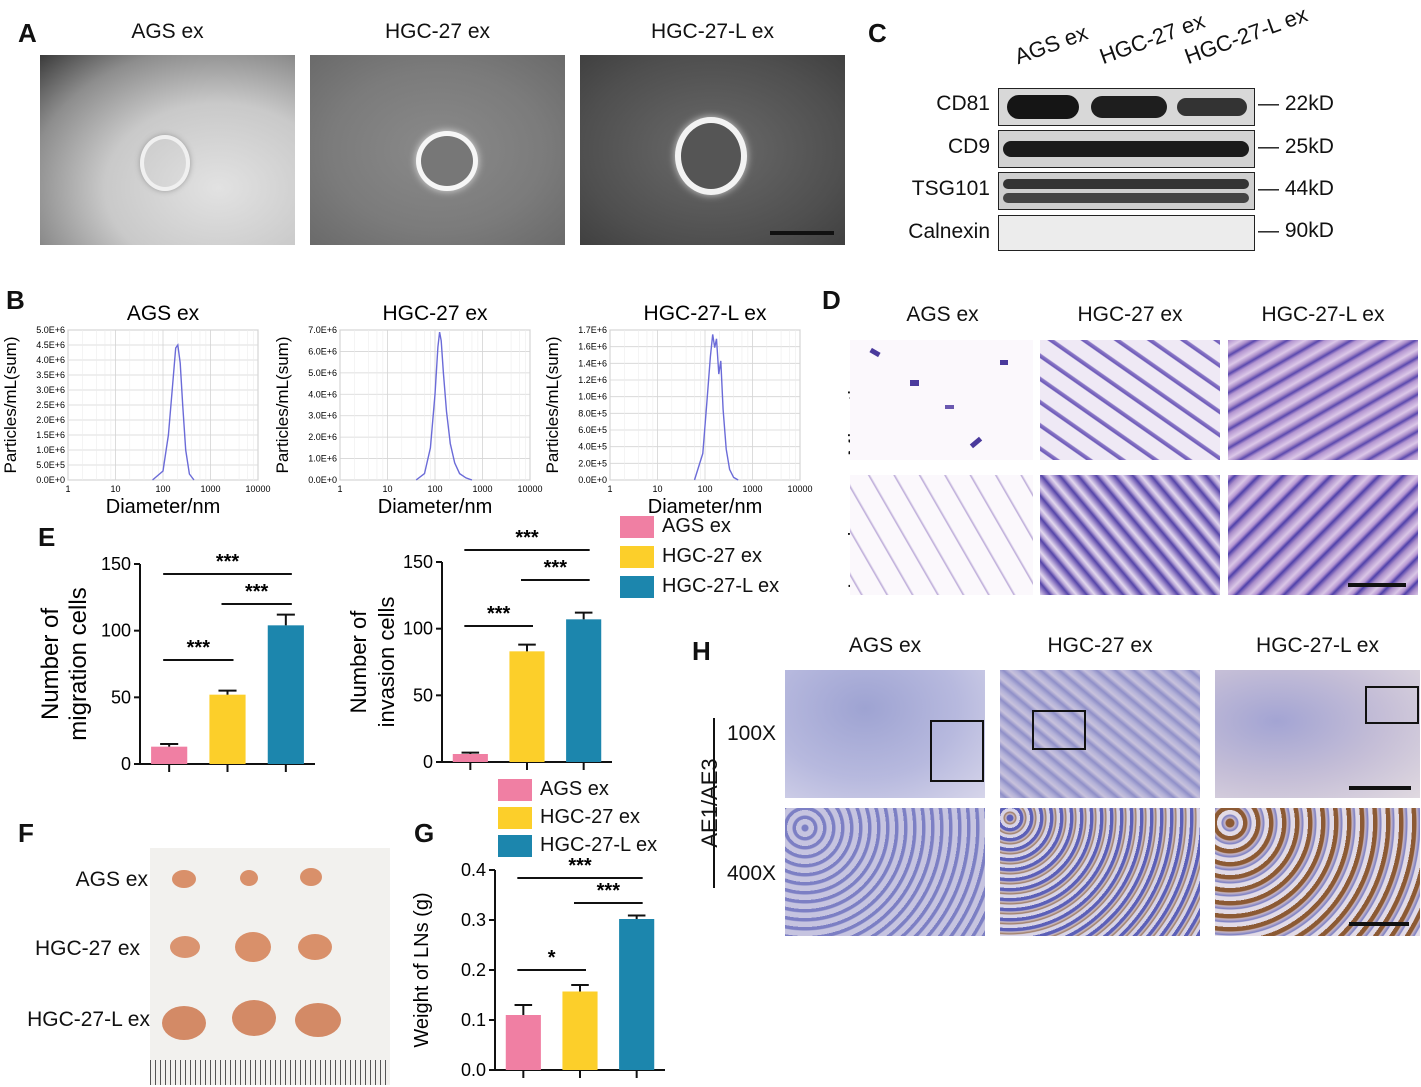  Describe the element at coordinates (27, 33) in the screenshot. I see `panel-label-a: A` at that location.